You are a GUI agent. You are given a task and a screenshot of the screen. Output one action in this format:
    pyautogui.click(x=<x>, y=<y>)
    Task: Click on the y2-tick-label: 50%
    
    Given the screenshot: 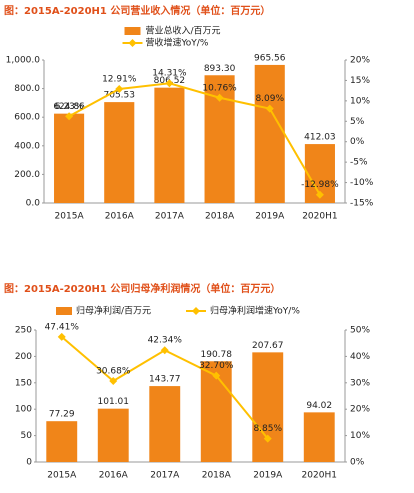 What is the action you would take?
    pyautogui.click(x=360, y=331)
    